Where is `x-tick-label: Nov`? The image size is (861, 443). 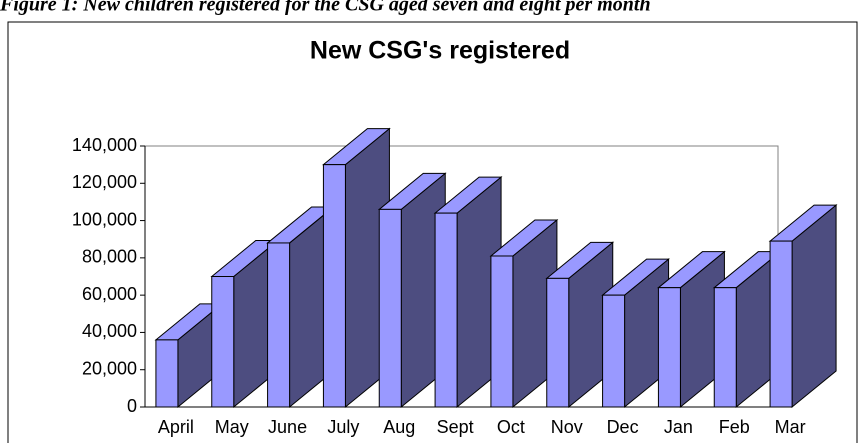 x-tick-label: Nov is located at coordinates (567, 427).